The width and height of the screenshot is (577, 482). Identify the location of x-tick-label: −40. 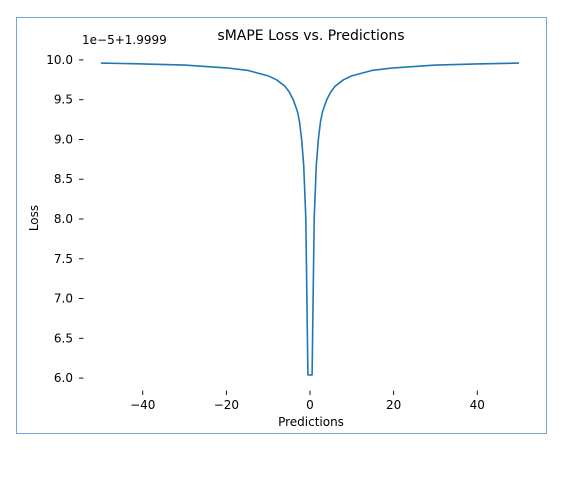
(142, 405).